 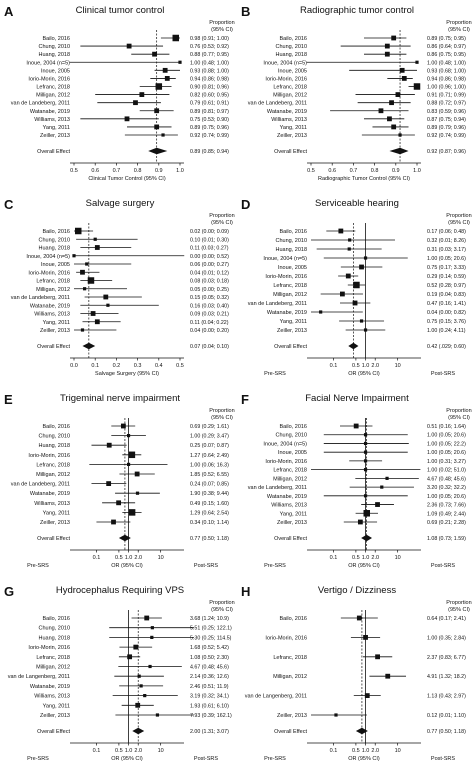 What do you see at coordinates (446, 539) in the screenshot?
I see `overall-effect-value: 1.08 (0.73; 1.59)` at bounding box center [446, 539].